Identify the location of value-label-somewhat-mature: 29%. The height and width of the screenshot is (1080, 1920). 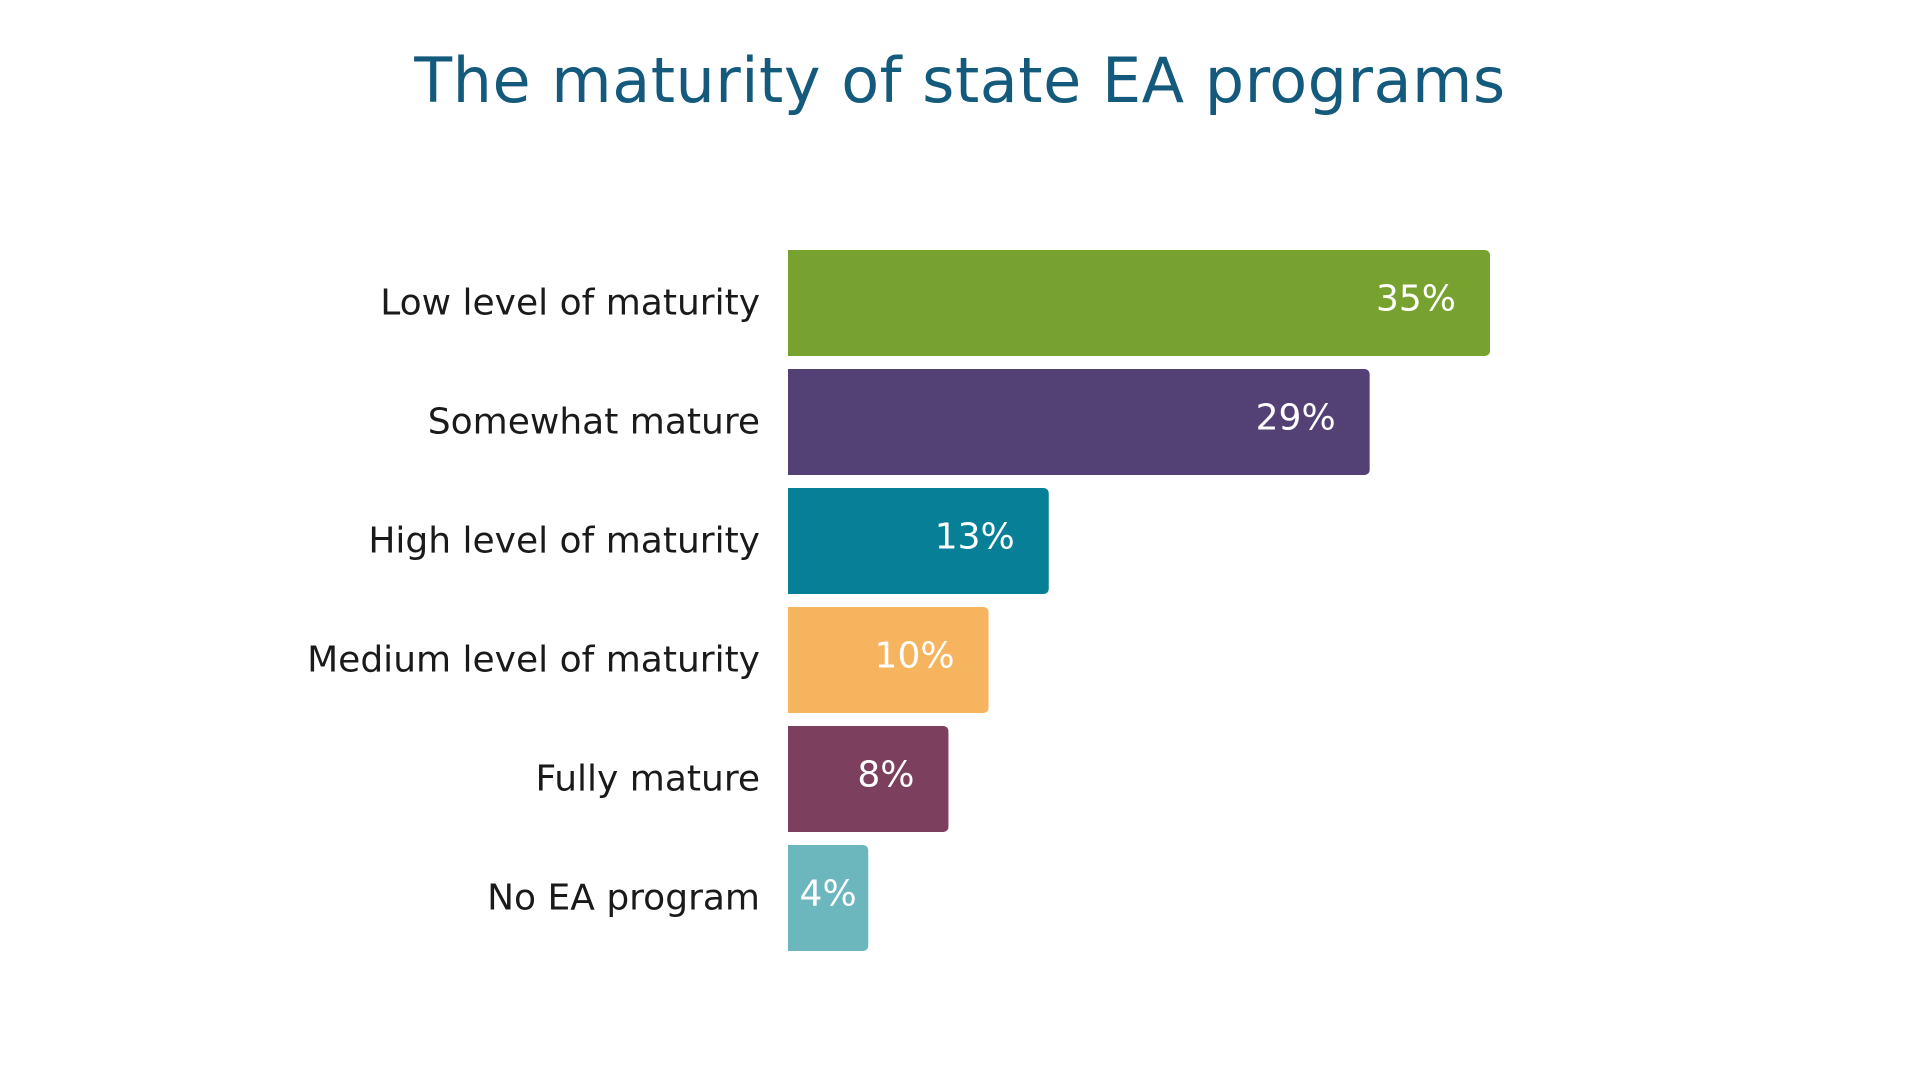
(1296, 418).